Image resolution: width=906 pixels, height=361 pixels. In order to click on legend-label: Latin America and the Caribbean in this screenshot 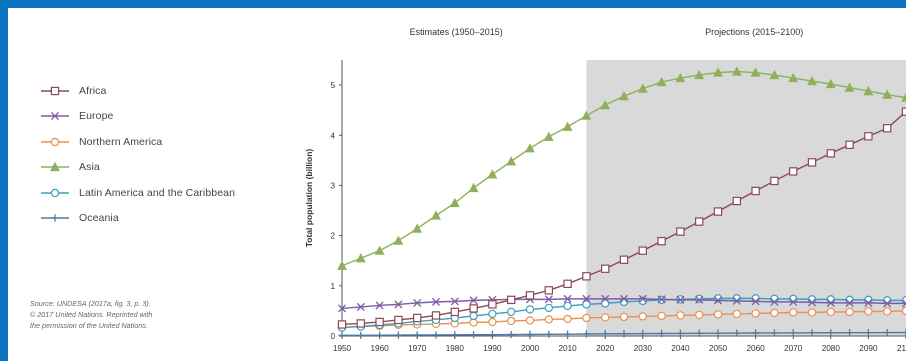, I will do `click(157, 192)`.